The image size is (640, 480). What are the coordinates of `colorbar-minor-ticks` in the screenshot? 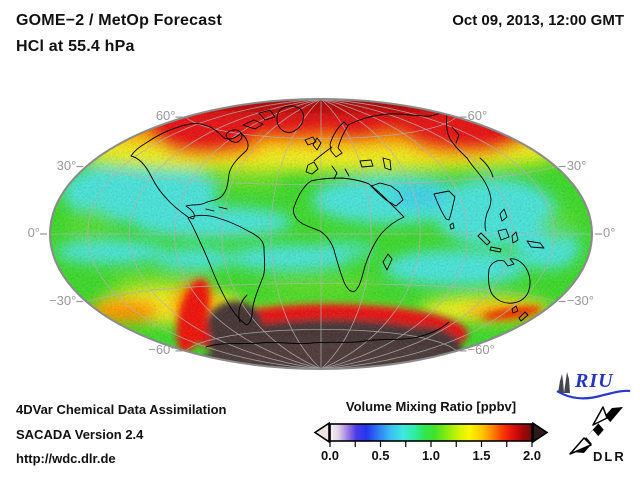 It's located at (431, 444).